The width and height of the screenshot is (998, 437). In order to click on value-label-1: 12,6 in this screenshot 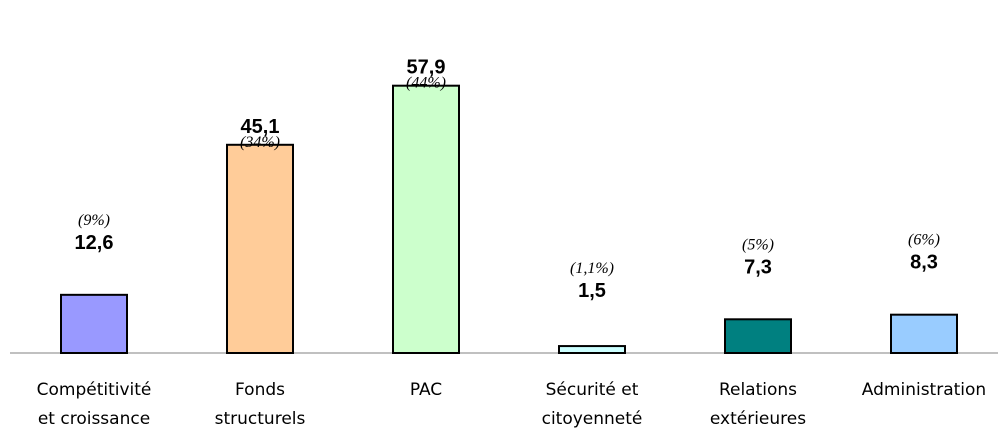, I will do `click(94, 243)`.